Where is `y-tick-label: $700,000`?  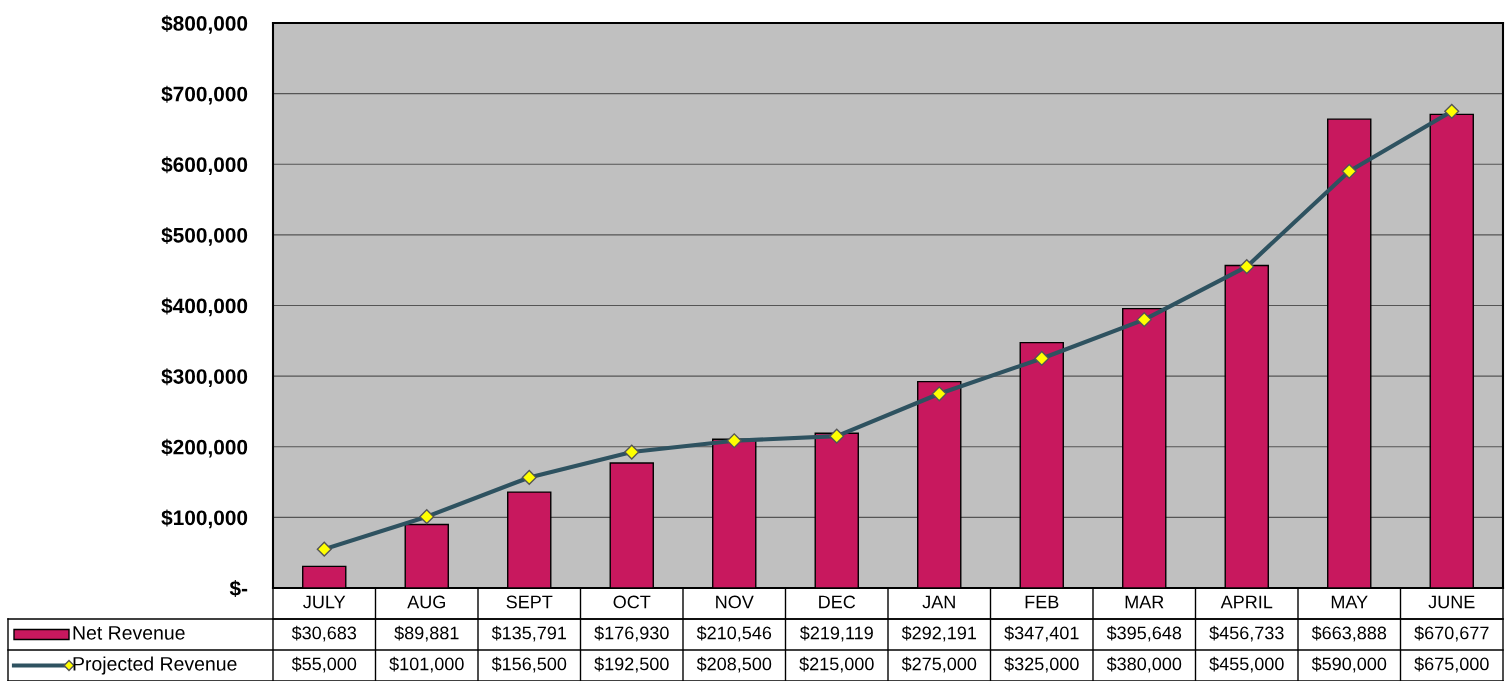 y-tick-label: $700,000 is located at coordinates (204, 95).